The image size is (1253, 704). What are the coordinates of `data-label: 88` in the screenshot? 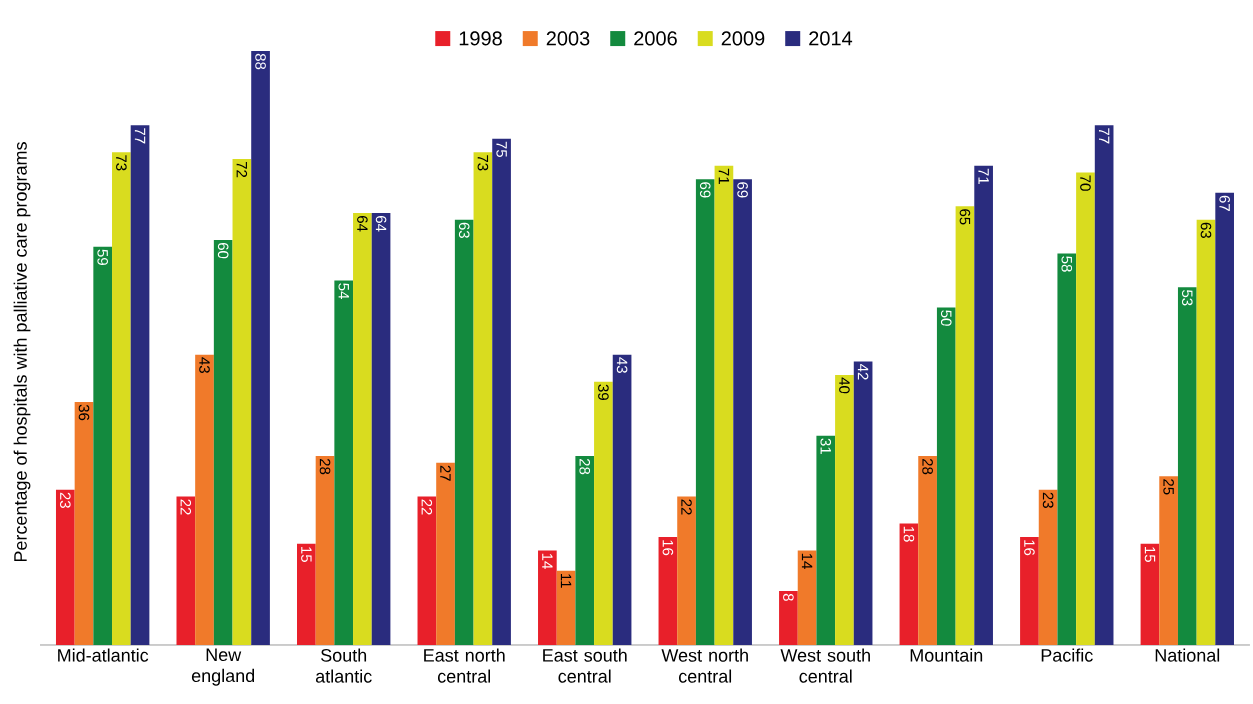 It's located at (260, 61).